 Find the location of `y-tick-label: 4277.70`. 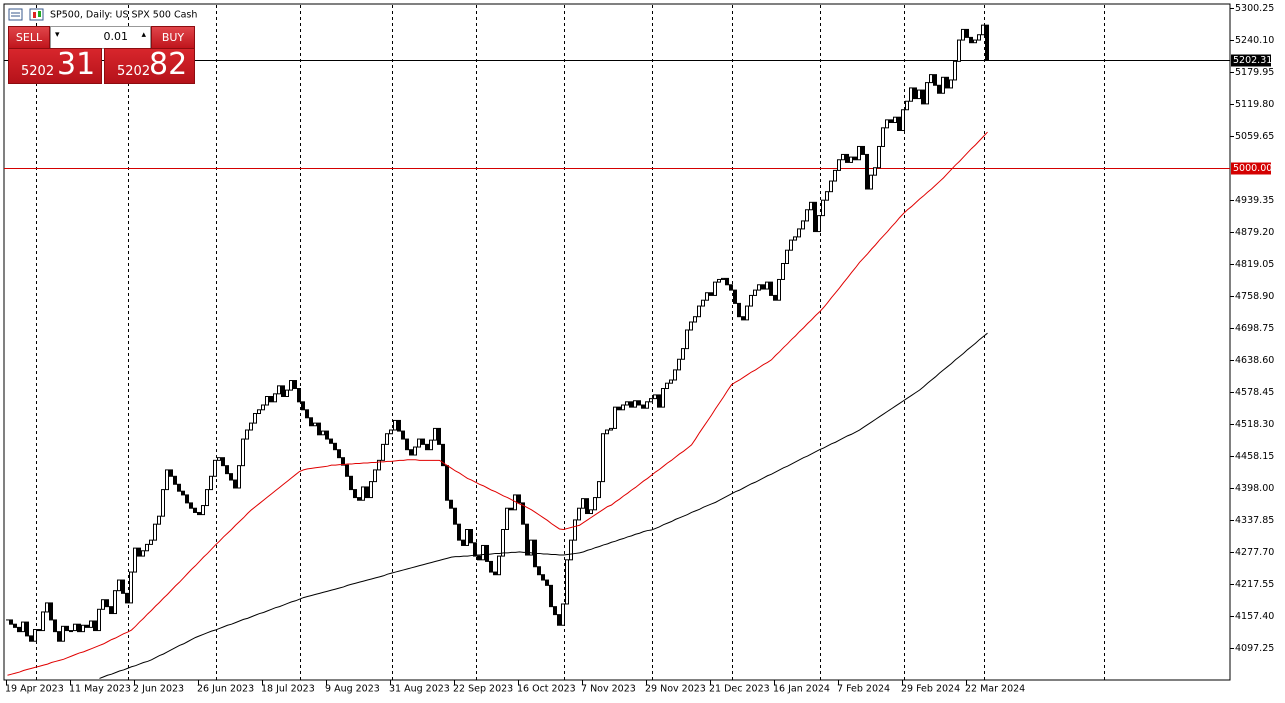

y-tick-label: 4277.70 is located at coordinates (1254, 552).